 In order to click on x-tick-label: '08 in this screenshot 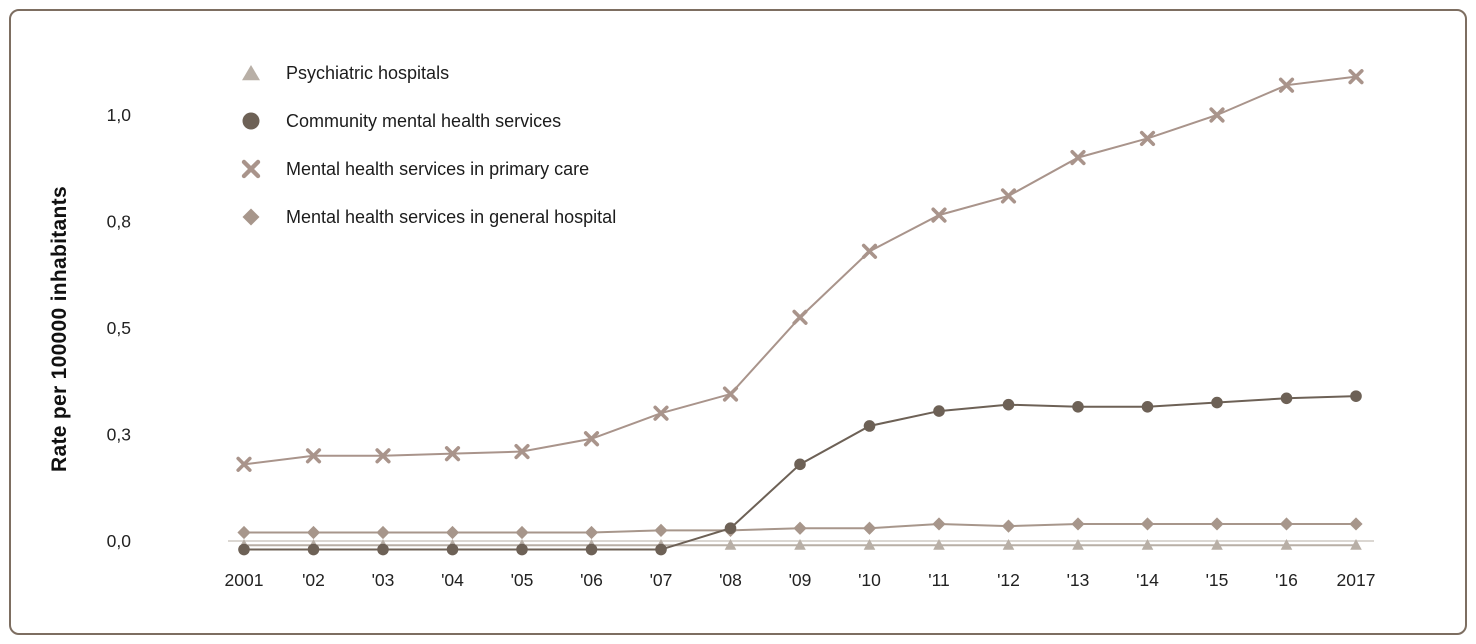, I will do `click(730, 580)`.